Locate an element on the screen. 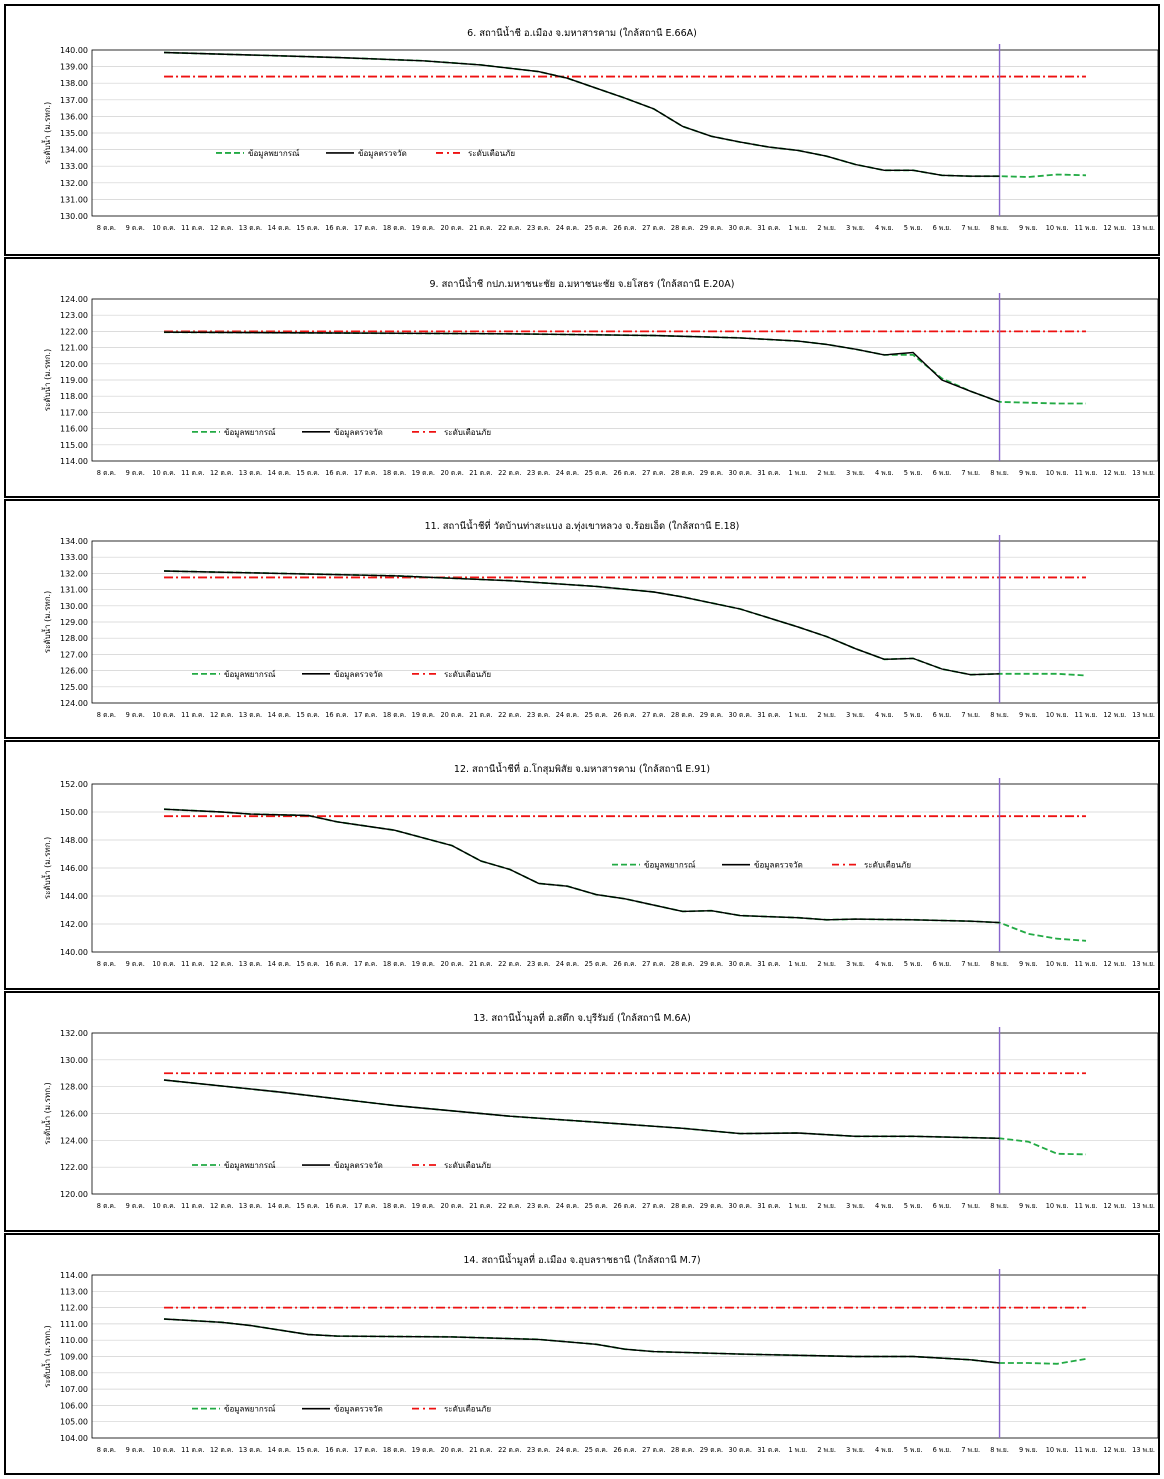 The width and height of the screenshot is (1164, 1479). y-tick-label: 135.00 is located at coordinates (74, 133).